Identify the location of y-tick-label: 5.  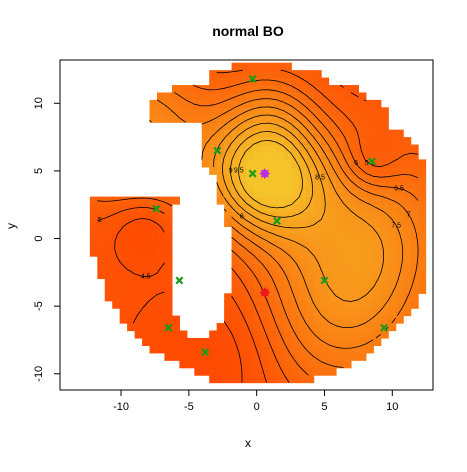
(39, 171).